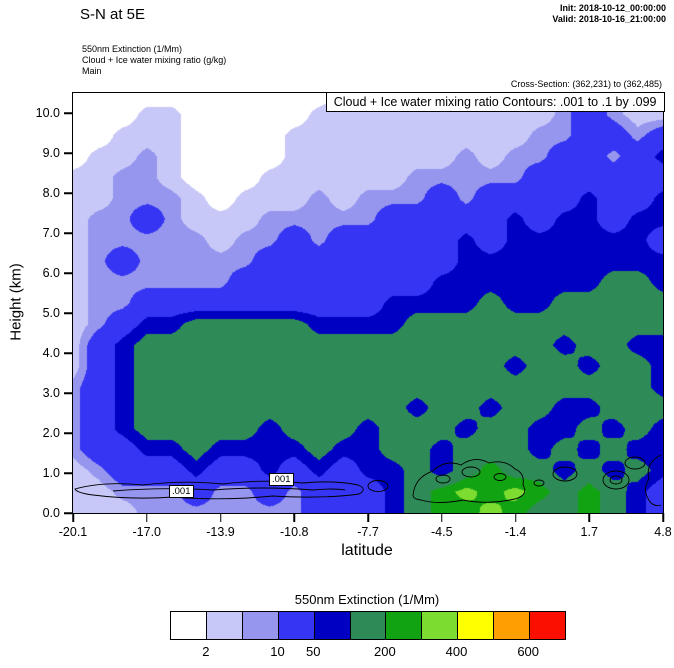 The image size is (674, 668). Describe the element at coordinates (368, 532) in the screenshot. I see `x-tick-label: -7.7` at that location.